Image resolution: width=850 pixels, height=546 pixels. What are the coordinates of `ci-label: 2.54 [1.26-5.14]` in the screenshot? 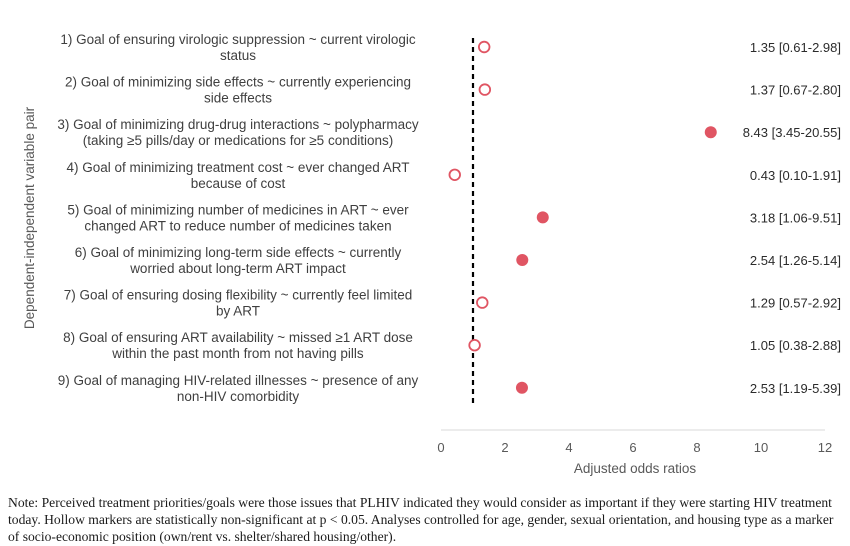 It's located at (795, 260).